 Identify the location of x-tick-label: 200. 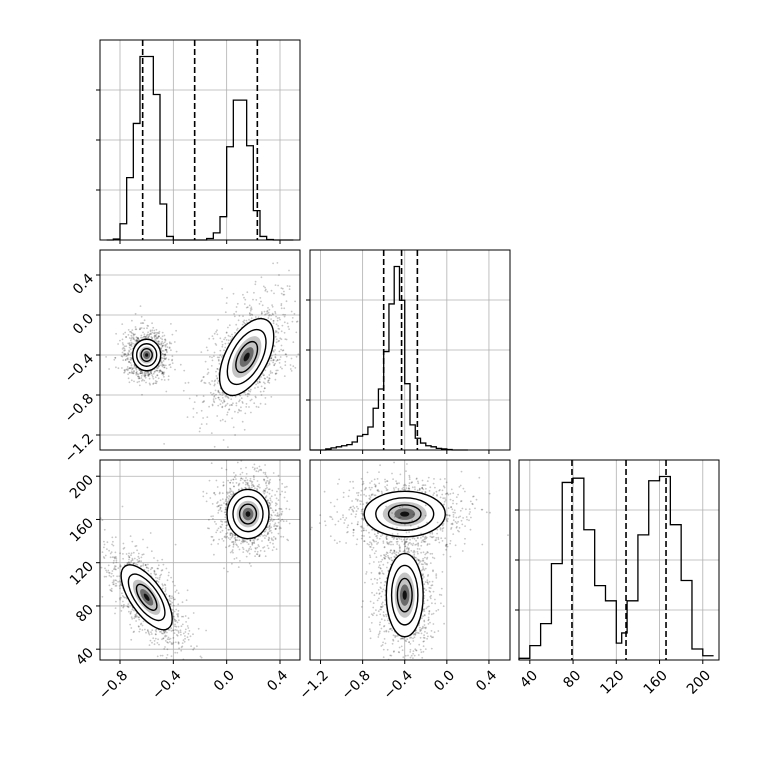
(699, 683).